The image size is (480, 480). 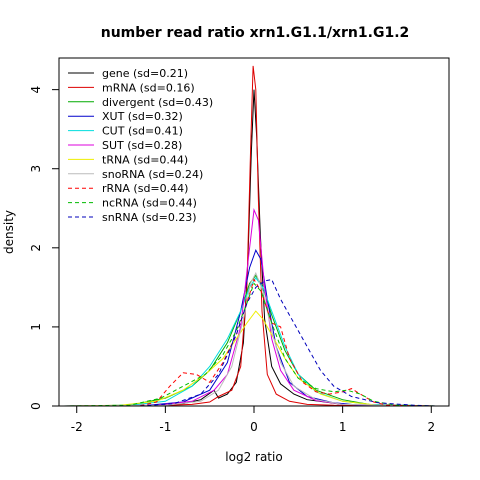 I want to click on x-tick-label: -1, so click(x=165, y=427).